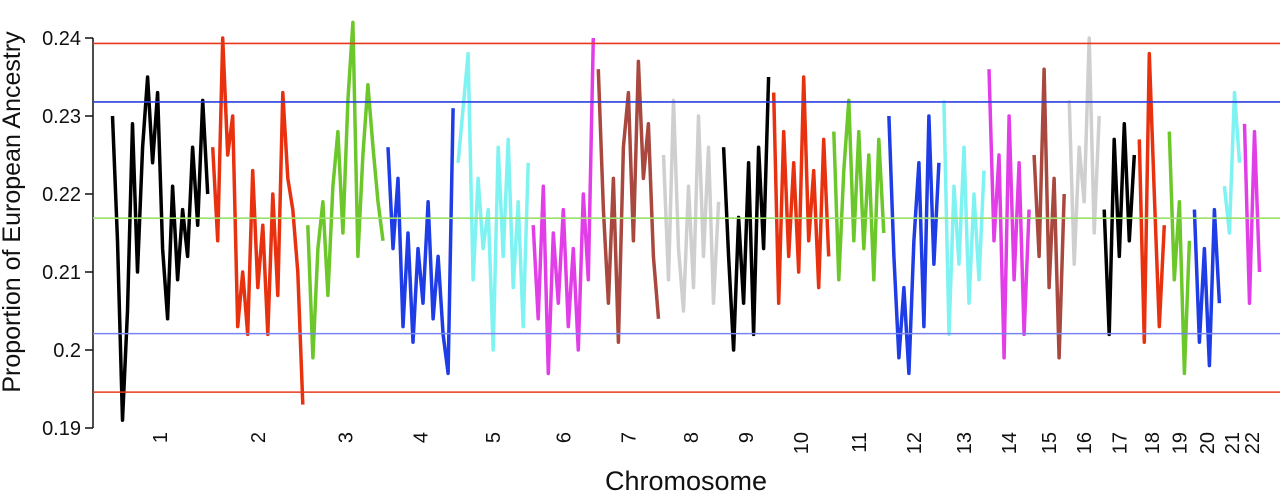 The image size is (1280, 499). I want to click on x-tick-label: 11, so click(860, 442).